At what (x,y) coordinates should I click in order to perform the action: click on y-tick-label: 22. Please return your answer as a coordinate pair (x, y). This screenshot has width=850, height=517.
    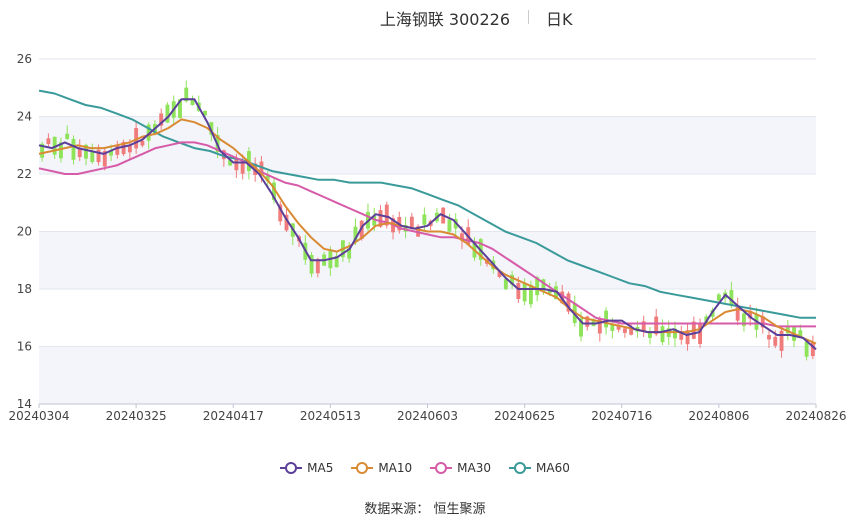
    Looking at the image, I should click on (24, 174).